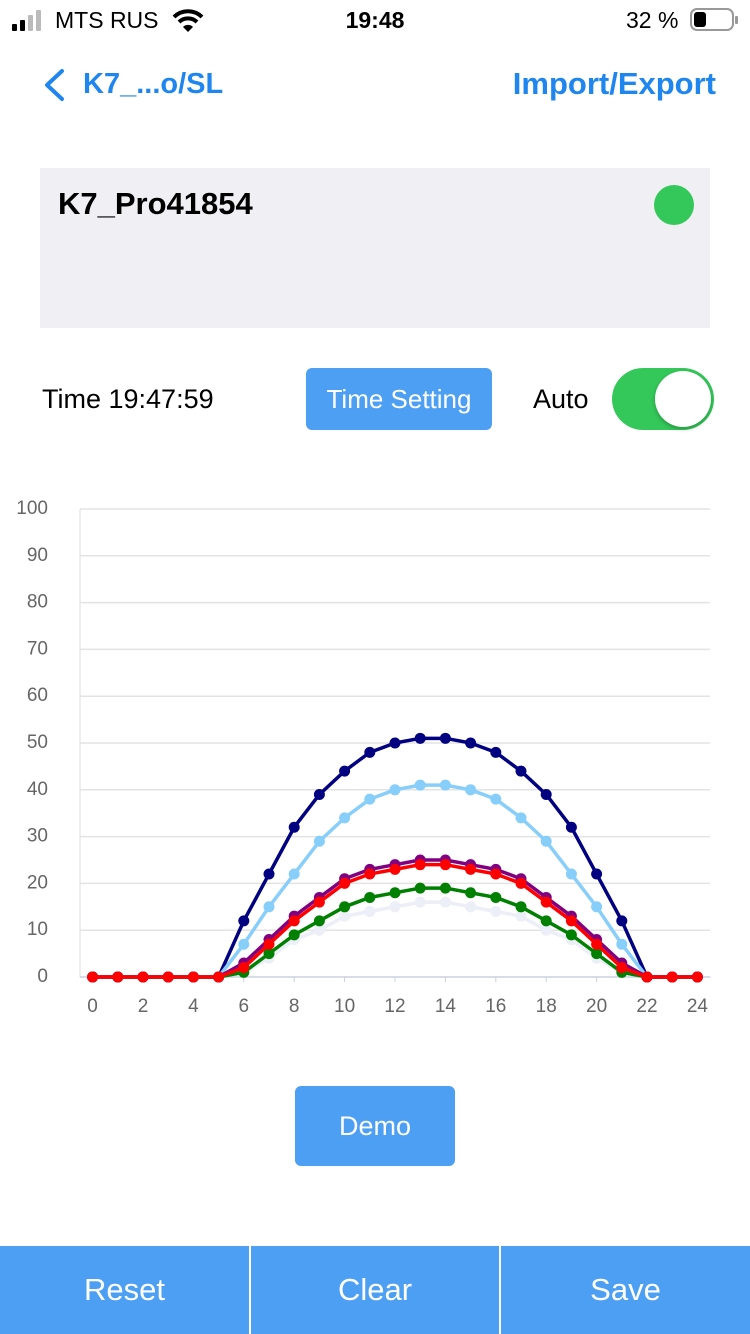  Describe the element at coordinates (399, 399) in the screenshot. I see `time-setting-button: Time Setting` at that location.